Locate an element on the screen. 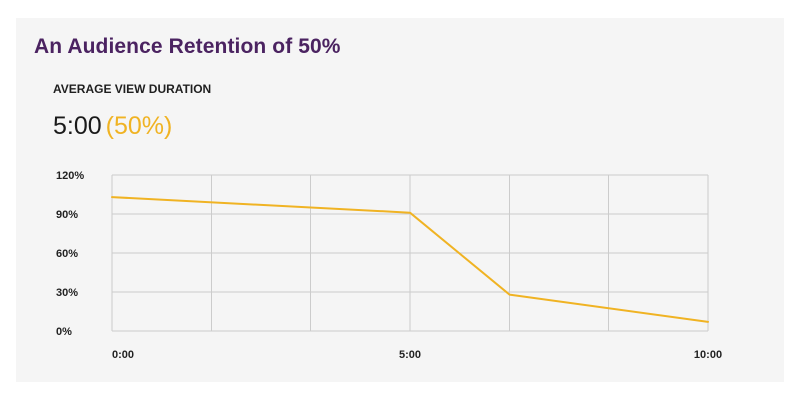 The image size is (800, 400). metric-value: 5:00 is located at coordinates (77, 126).